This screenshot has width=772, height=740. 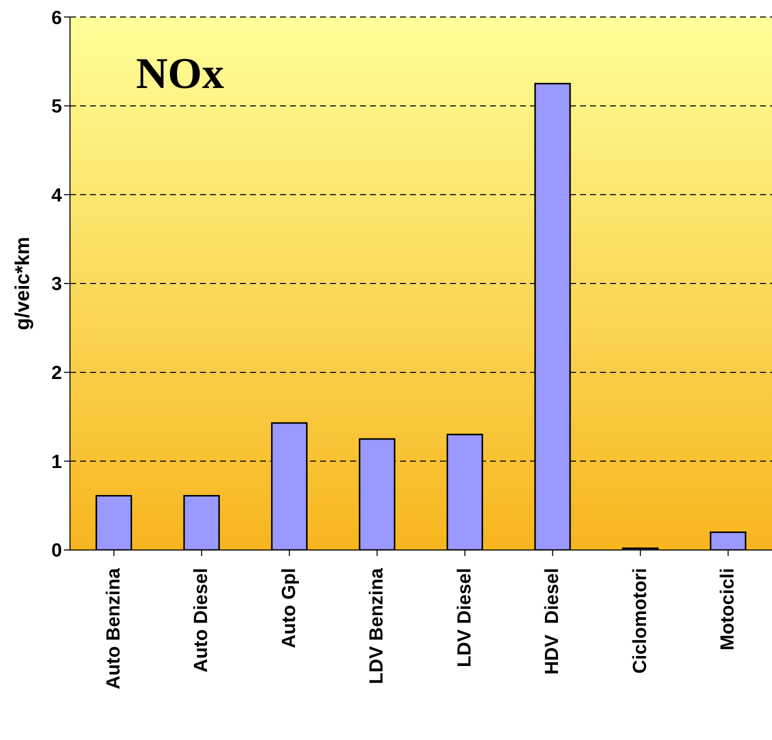 I want to click on x-tick-label: Auto Gpl, so click(x=289, y=608).